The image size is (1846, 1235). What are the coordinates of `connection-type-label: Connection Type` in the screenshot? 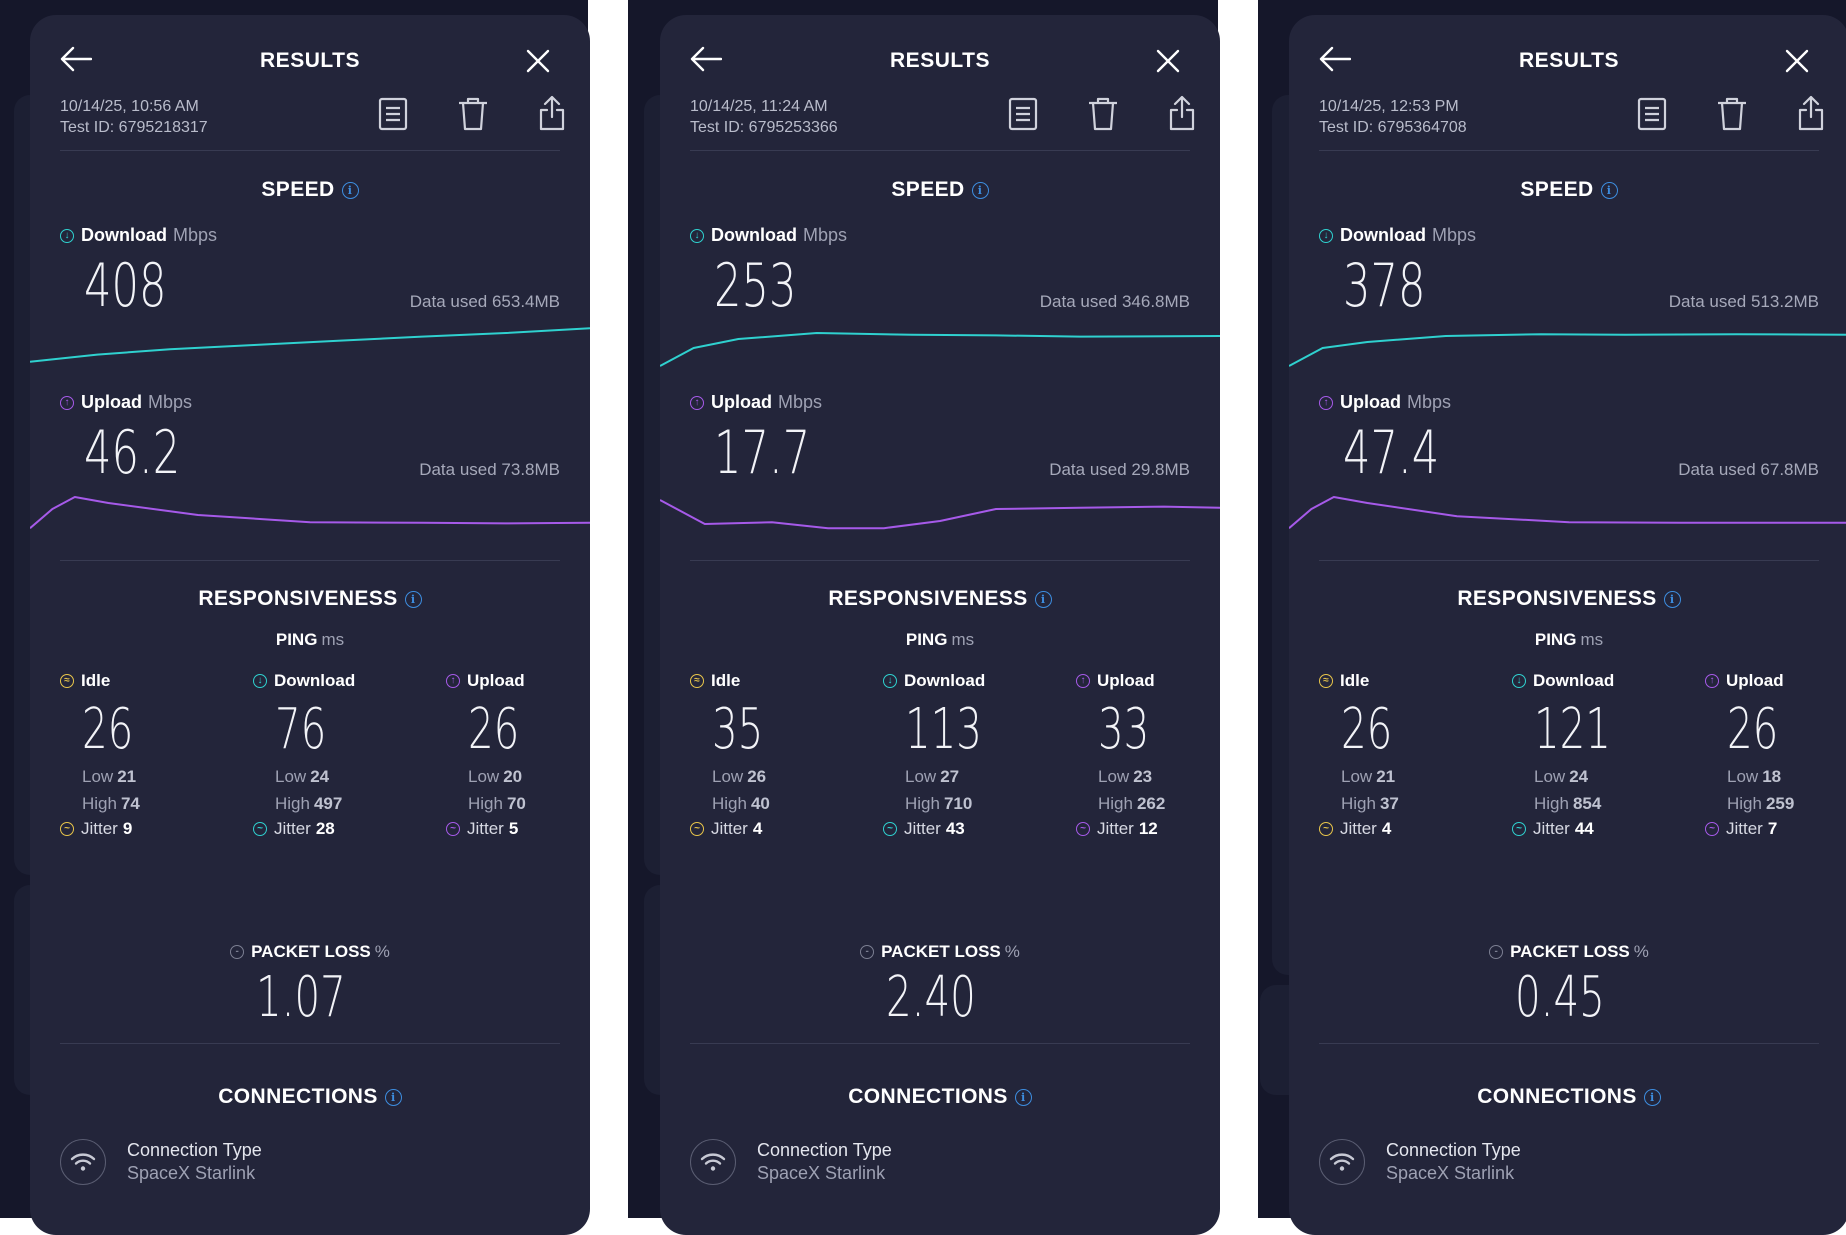 It's located at (824, 1150).